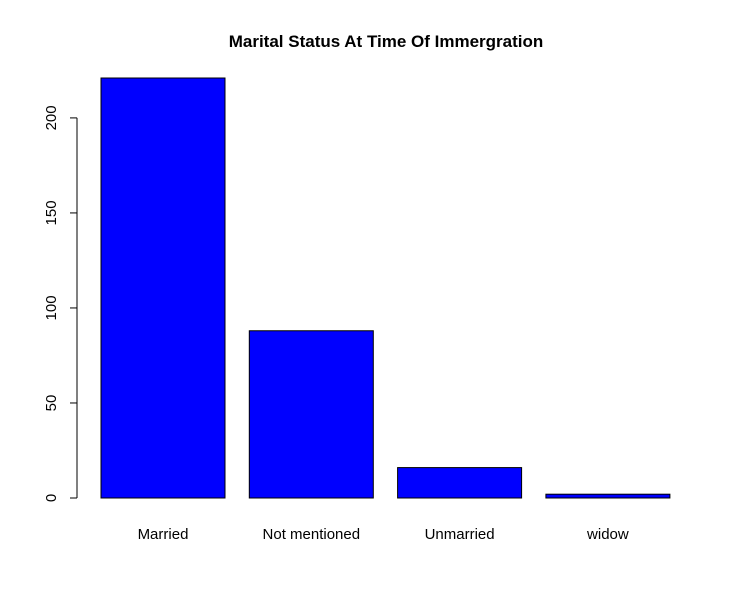 Image resolution: width=734 pixels, height=602 pixels. Describe the element at coordinates (460, 483) in the screenshot. I see `bar-unmarried` at that location.